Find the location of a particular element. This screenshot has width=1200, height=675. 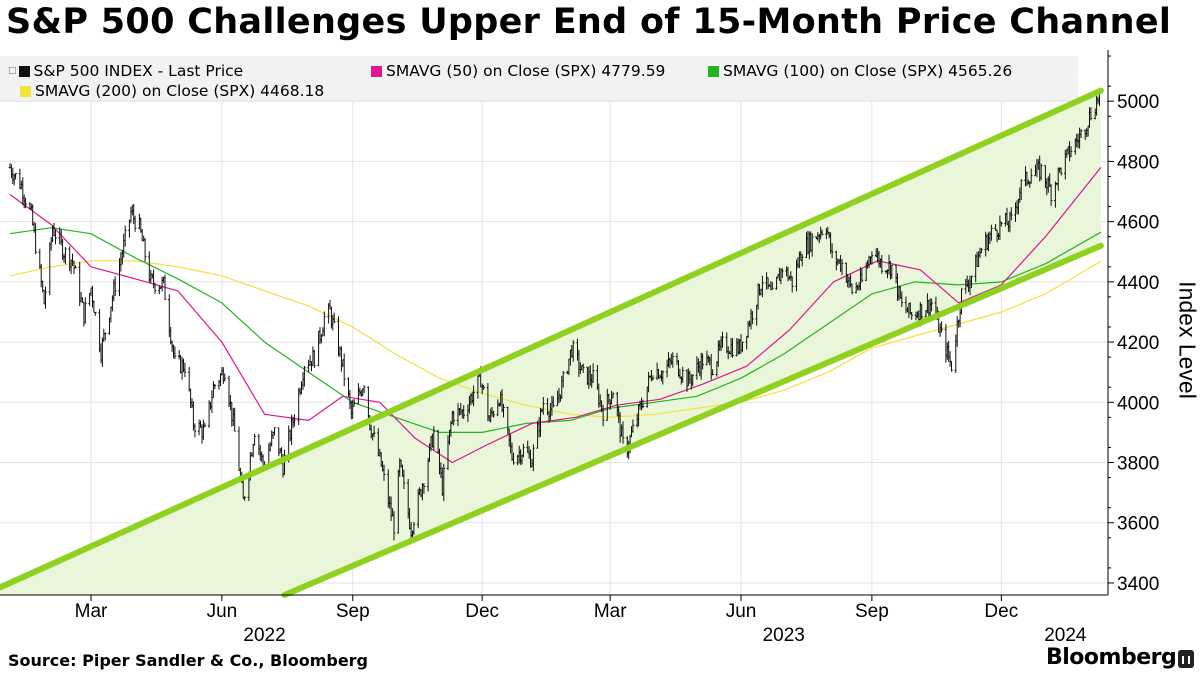

legend-marker-icon: □ is located at coordinates (12, 71).